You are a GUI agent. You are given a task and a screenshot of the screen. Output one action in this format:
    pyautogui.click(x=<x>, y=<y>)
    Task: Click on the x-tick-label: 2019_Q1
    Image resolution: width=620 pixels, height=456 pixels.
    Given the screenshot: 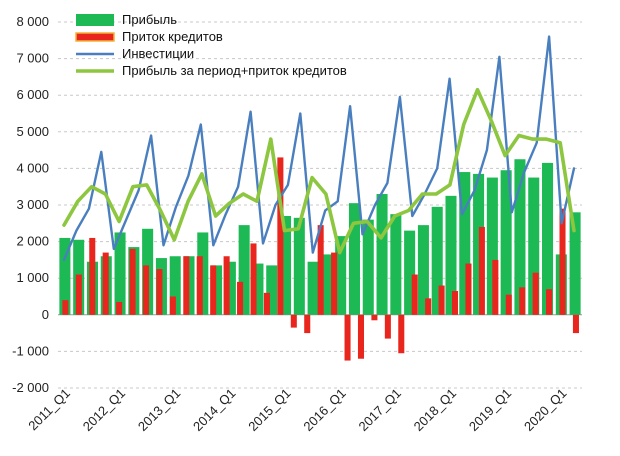 What is the action you would take?
    pyautogui.click(x=490, y=410)
    